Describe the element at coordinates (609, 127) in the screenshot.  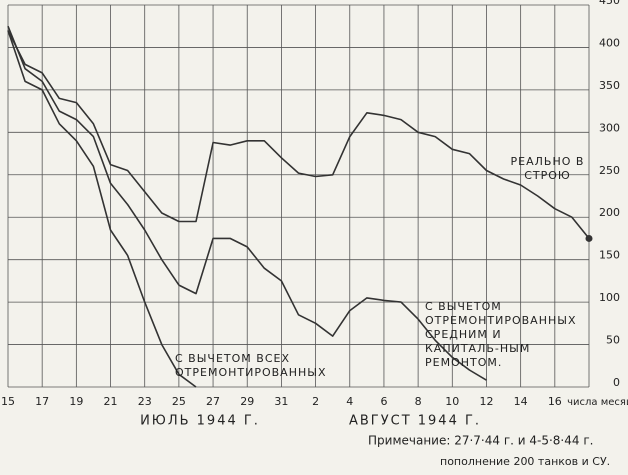
I see `y-tick-label: 300` at that location.